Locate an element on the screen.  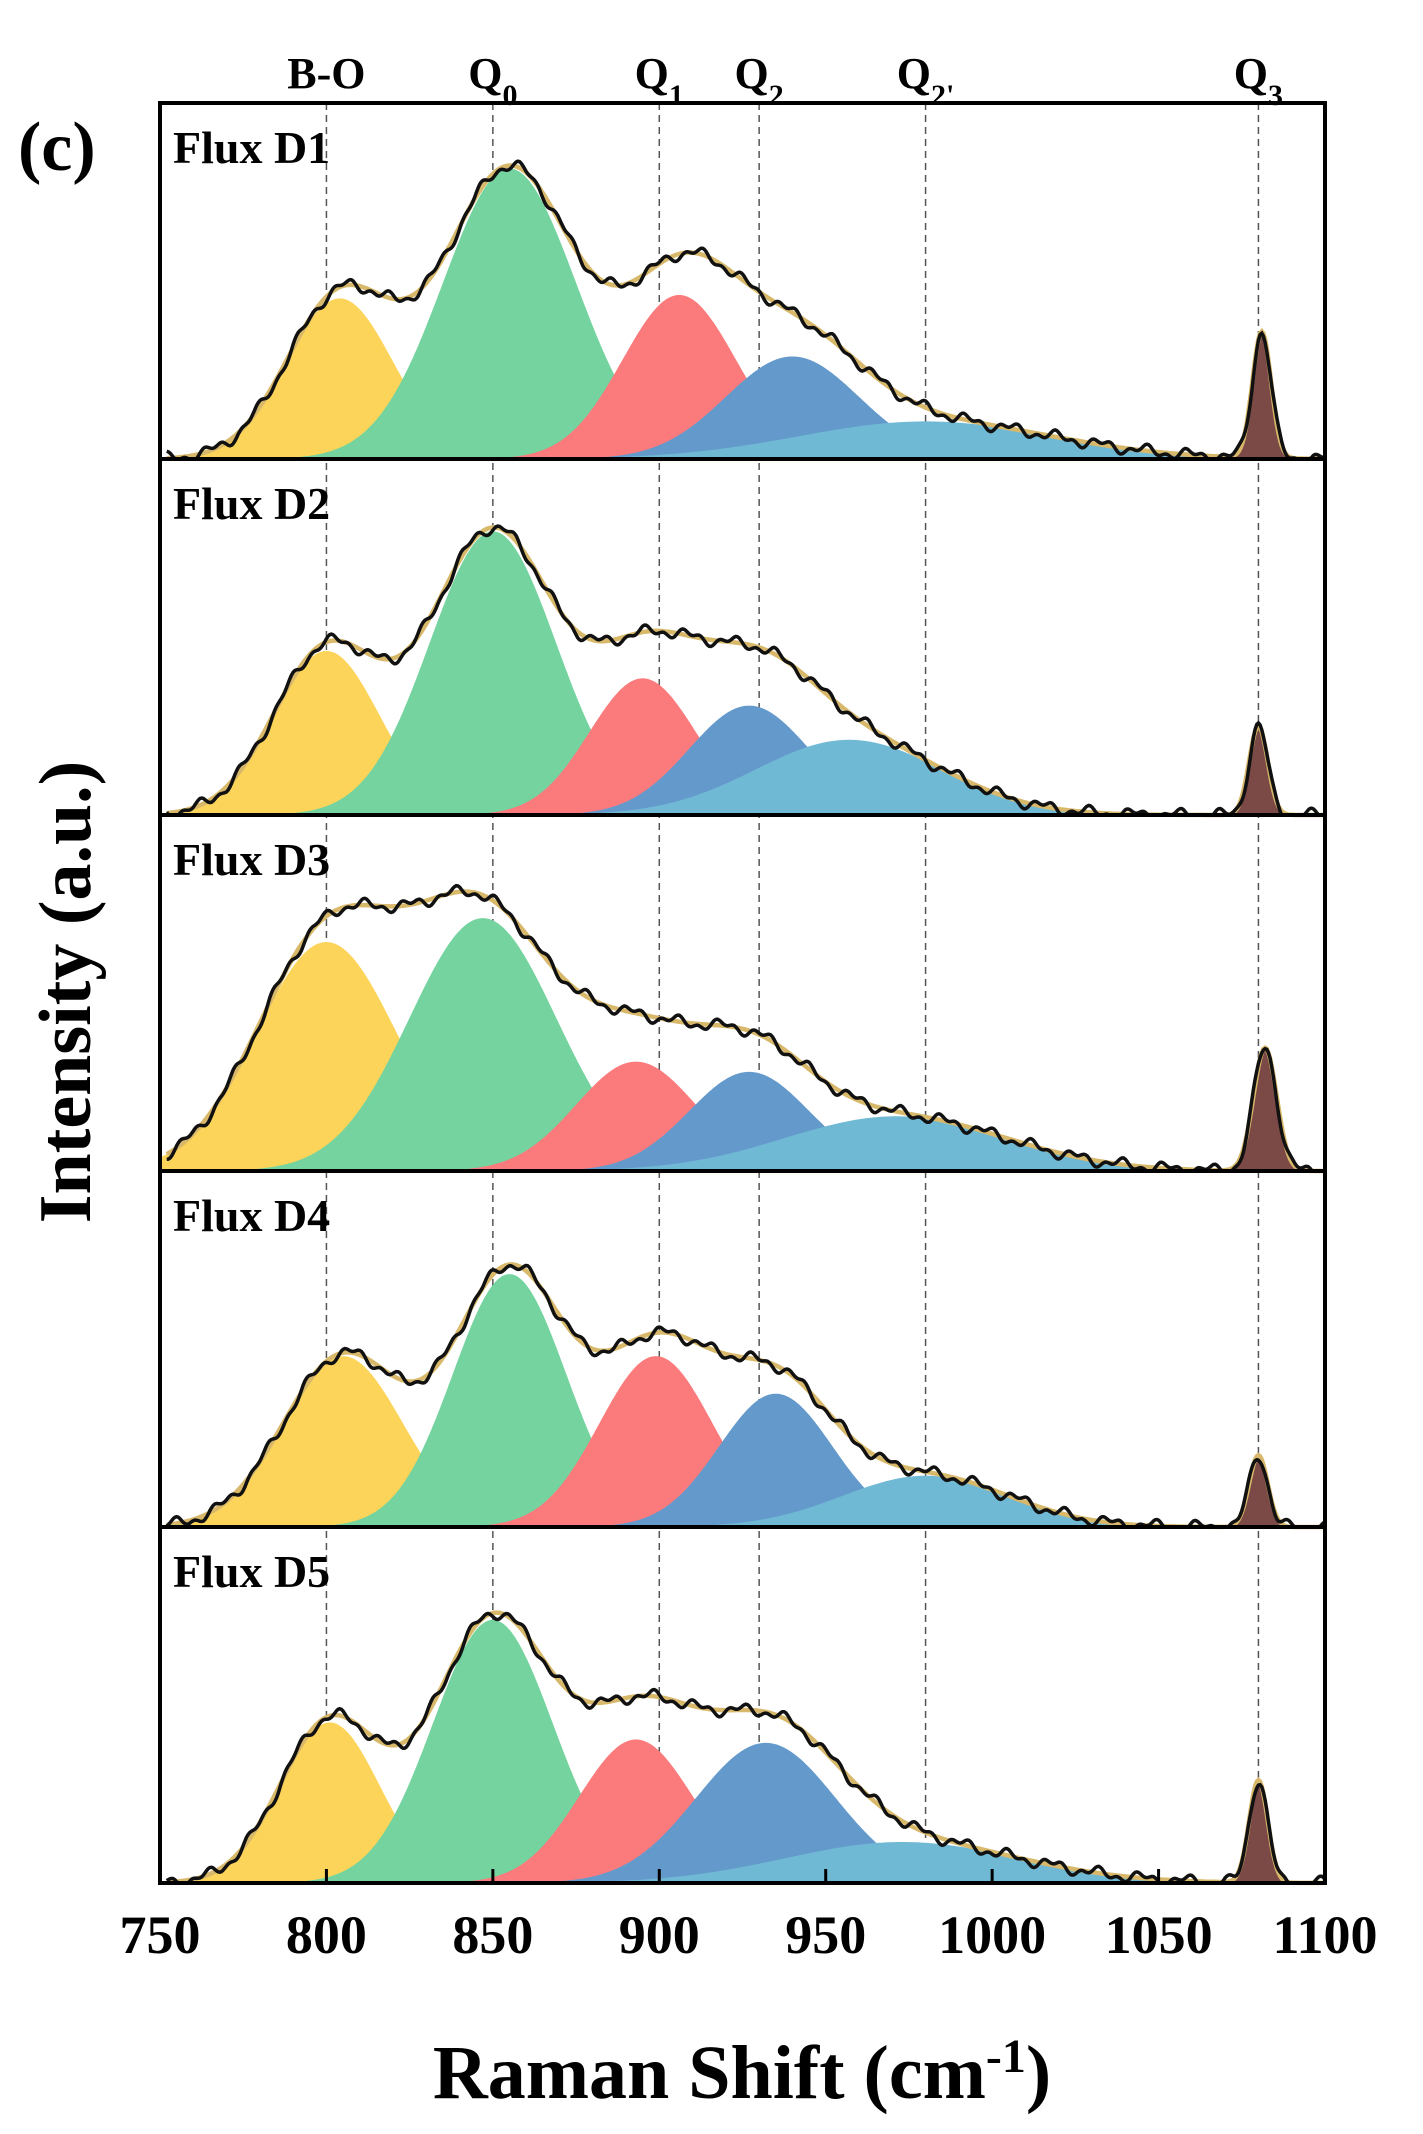
x-tick-label: 900 is located at coordinates (659, 1935).